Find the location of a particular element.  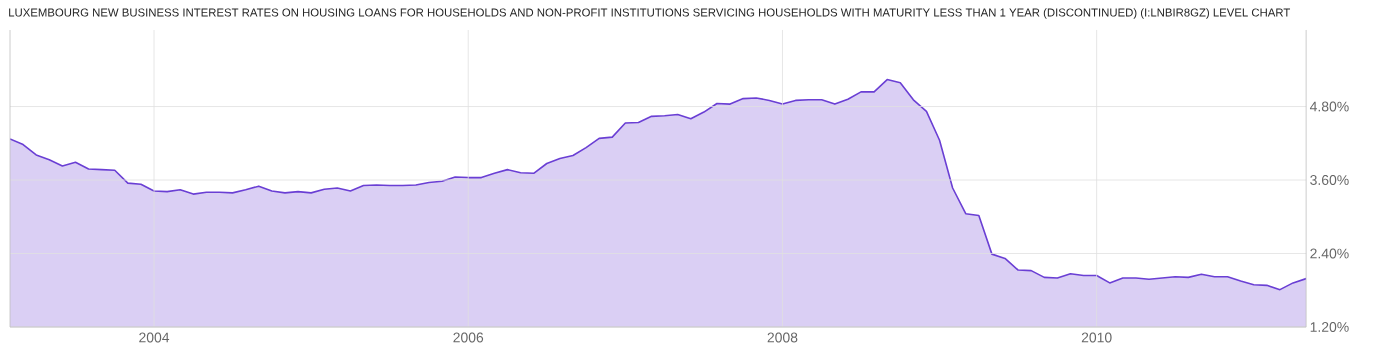

x-tick-label: 2008 is located at coordinates (782, 337).